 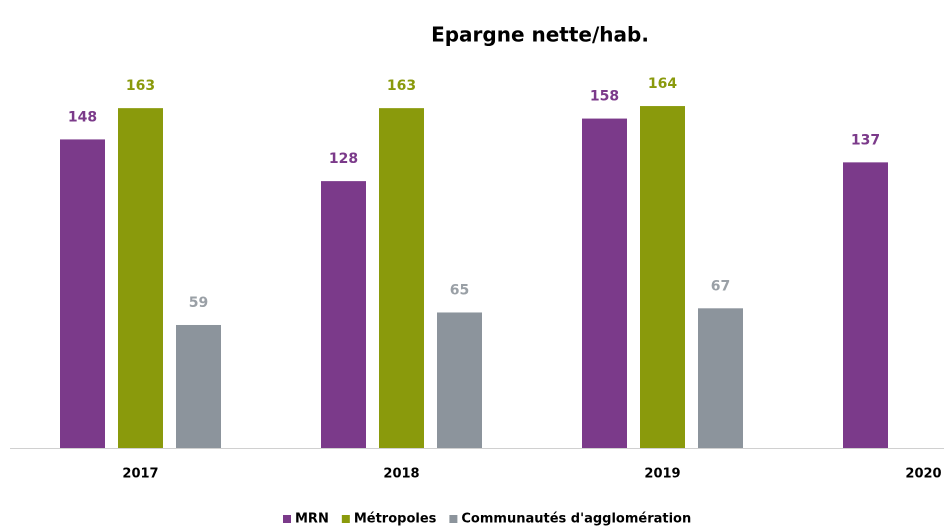 I want to click on x-tick-label: 2018, so click(x=401, y=474).